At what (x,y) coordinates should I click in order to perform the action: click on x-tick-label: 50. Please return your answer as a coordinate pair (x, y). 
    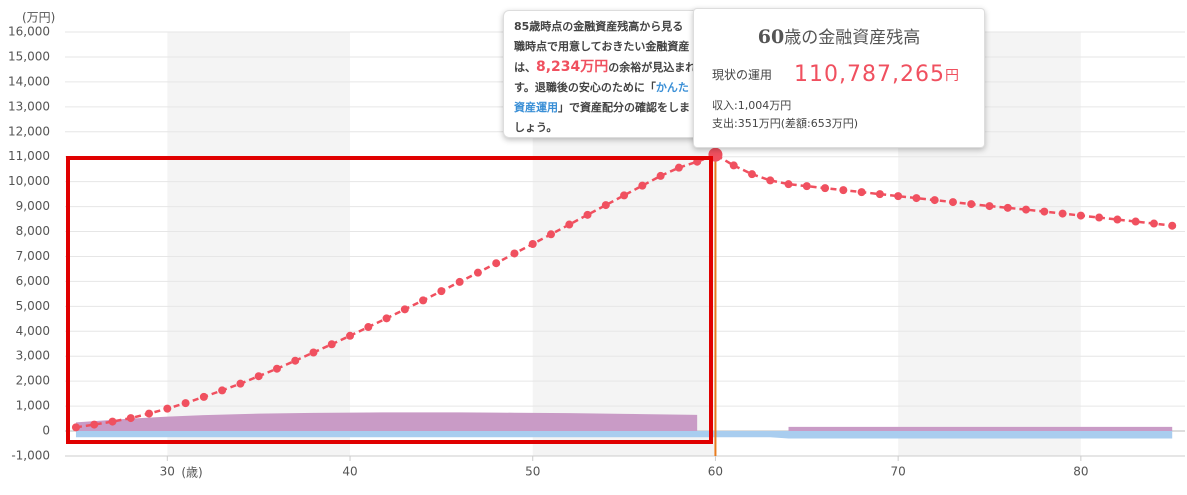
    Looking at the image, I should click on (532, 472).